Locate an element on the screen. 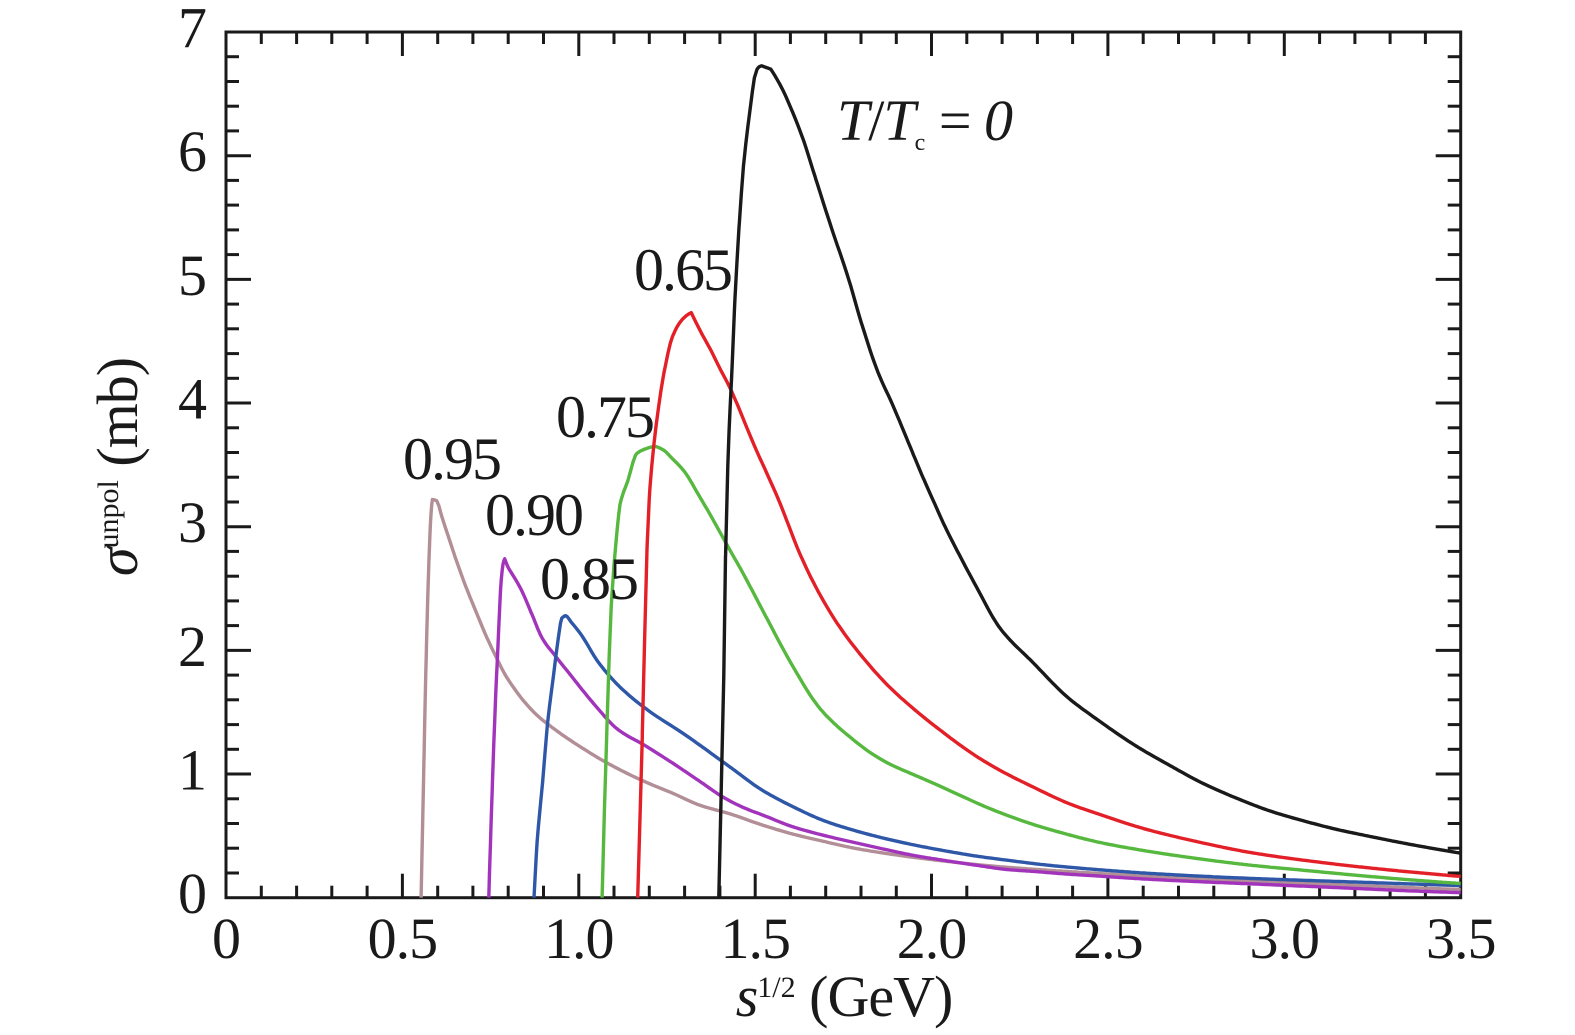 This screenshot has width=1575, height=1035. svg-text: 1.5 is located at coordinates (755, 938).